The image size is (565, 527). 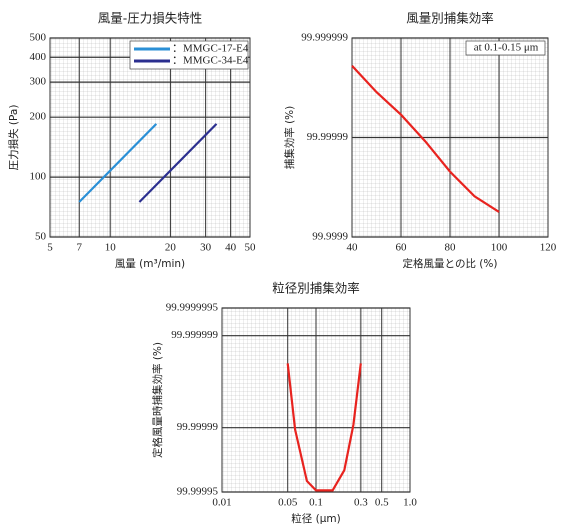 I want to click on x-tick-label: 80, so click(x=451, y=248).